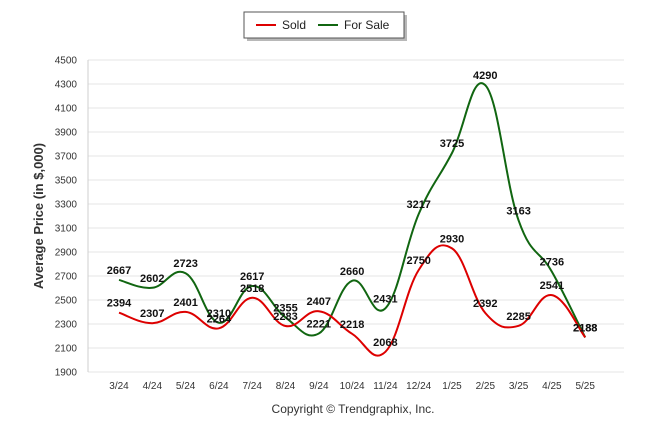 This screenshot has height=434, width=646. I want to click on legend-label-for-sale: For Sale, so click(367, 25).